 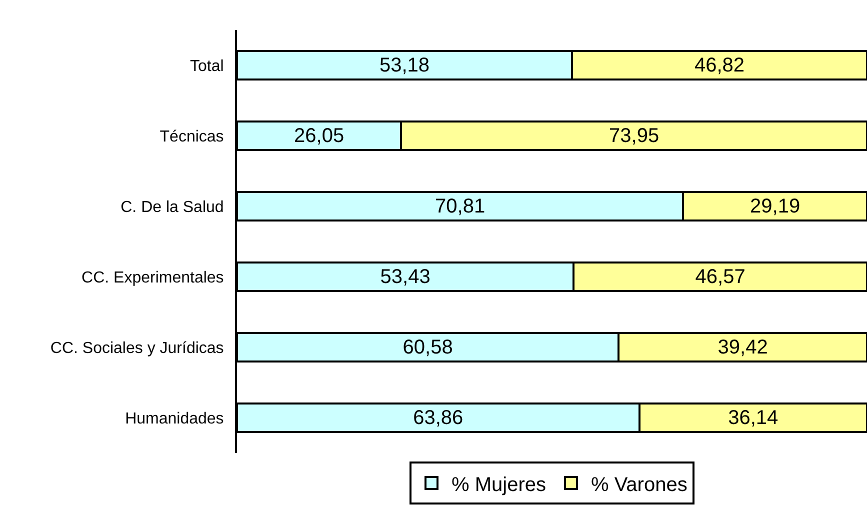 I want to click on y-tick-label: CC. Experimentales, so click(x=153, y=277).